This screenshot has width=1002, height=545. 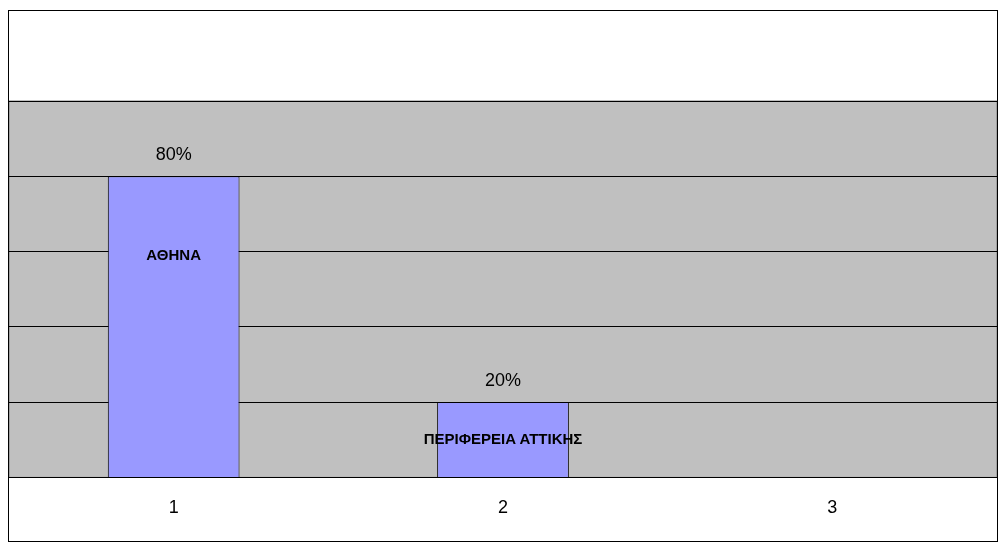 What do you see at coordinates (174, 255) in the screenshot?
I see `annotation: ΑΘΗΝΑ` at bounding box center [174, 255].